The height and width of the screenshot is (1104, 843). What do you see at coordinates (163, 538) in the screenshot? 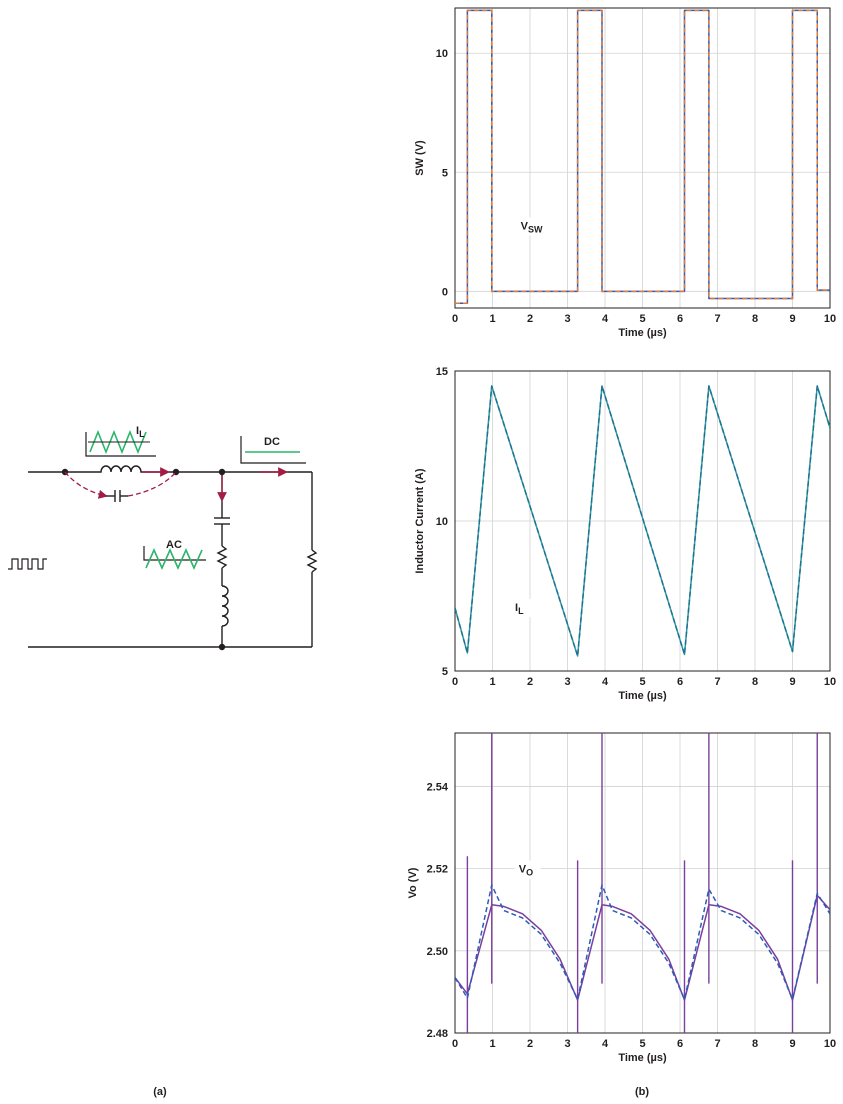
I see `circuit-diagram: IL DC AC` at bounding box center [163, 538].